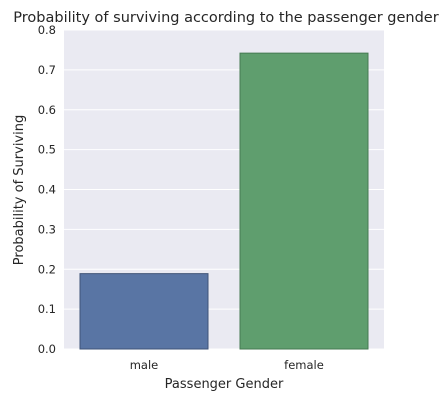 The height and width of the screenshot is (404, 448). What do you see at coordinates (144, 311) in the screenshot?
I see `bar-male` at bounding box center [144, 311].